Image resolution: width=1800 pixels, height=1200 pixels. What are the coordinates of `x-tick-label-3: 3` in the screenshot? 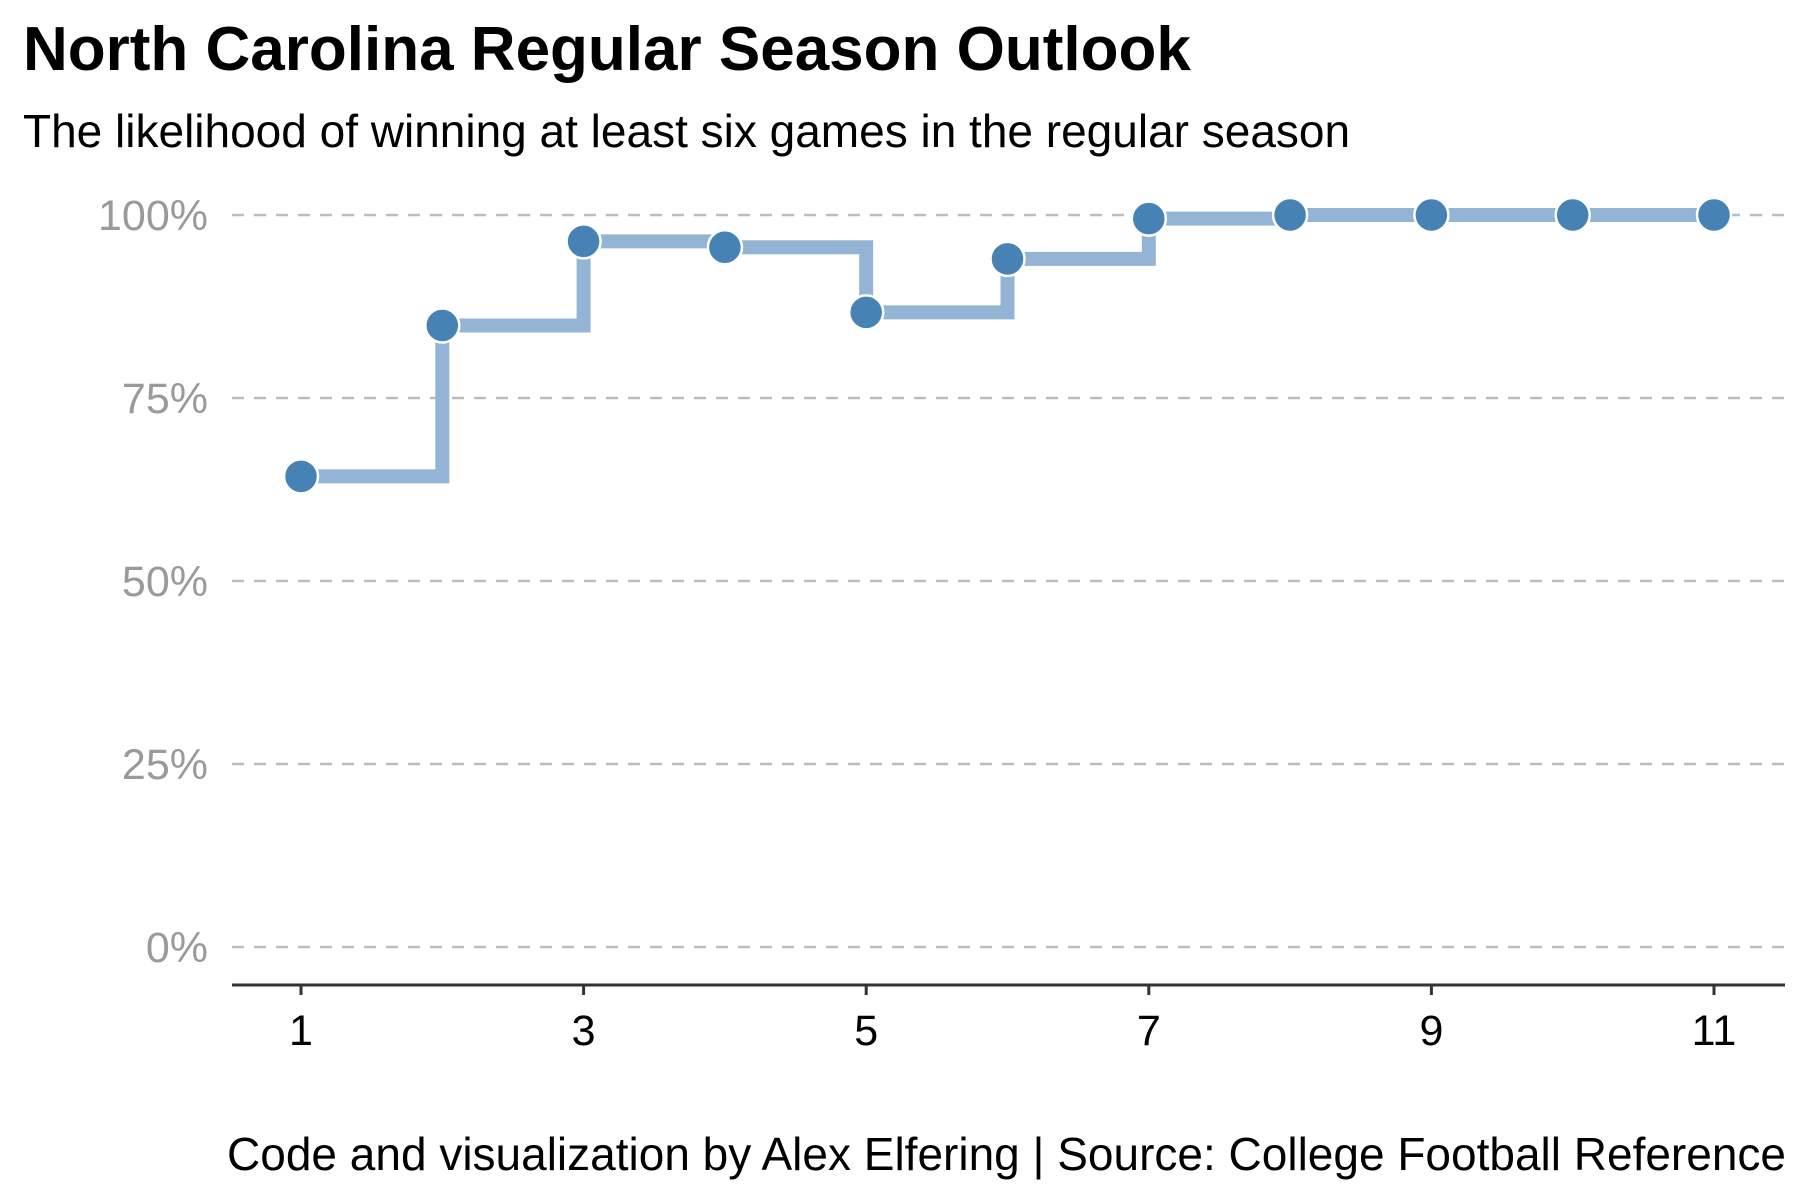 It's located at (584, 1031).